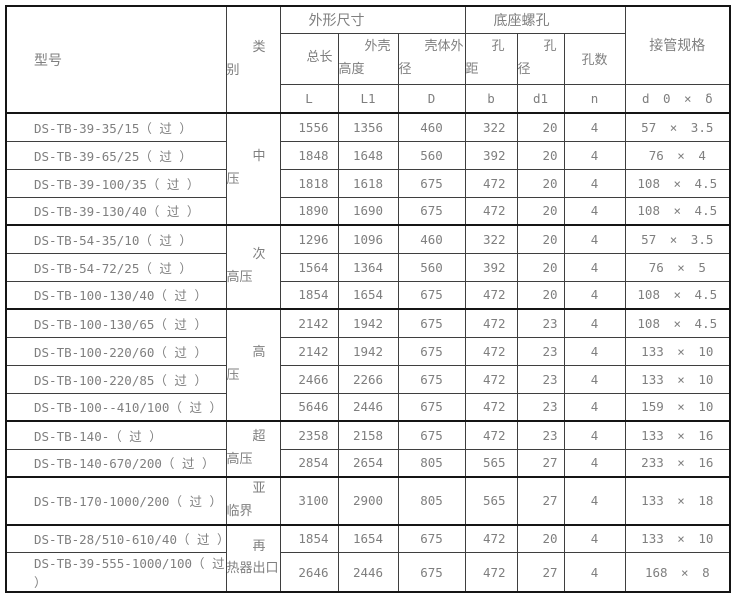  What do you see at coordinates (116, 435) in the screenshot?
I see `model-cell: DS-TB-140-（ 过 ）` at bounding box center [116, 435].